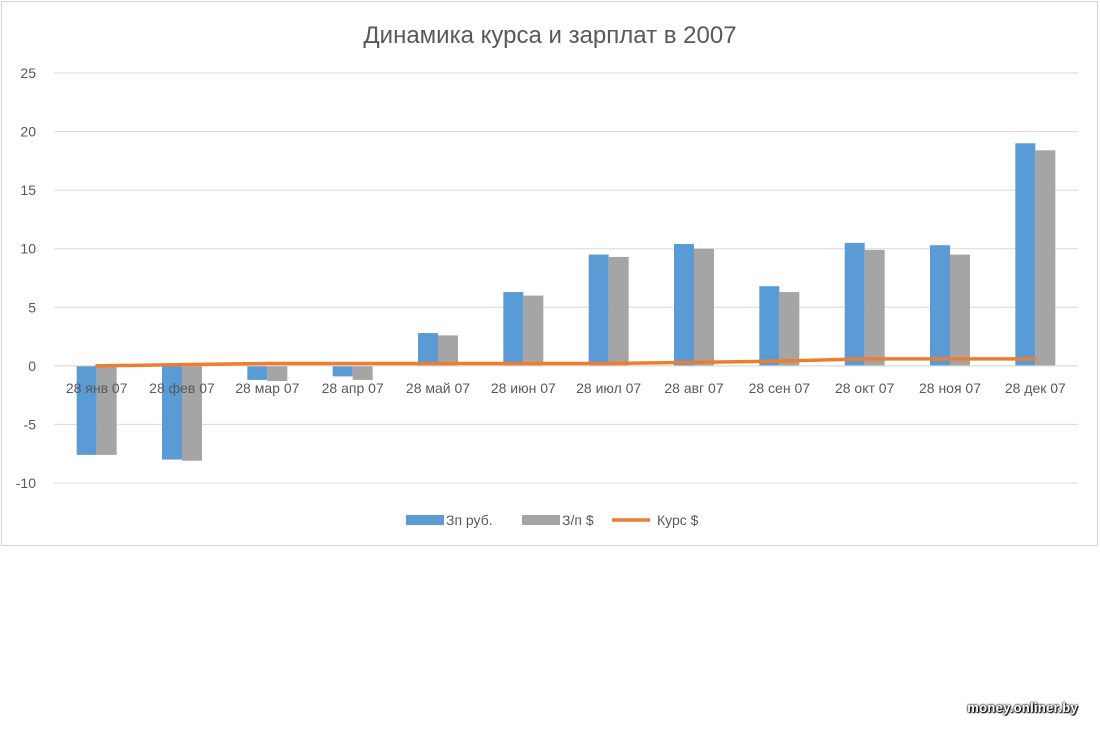 This screenshot has width=1100, height=732. Describe the element at coordinates (865, 388) in the screenshot. I see `x-category-label: 28 окт 07` at that location.